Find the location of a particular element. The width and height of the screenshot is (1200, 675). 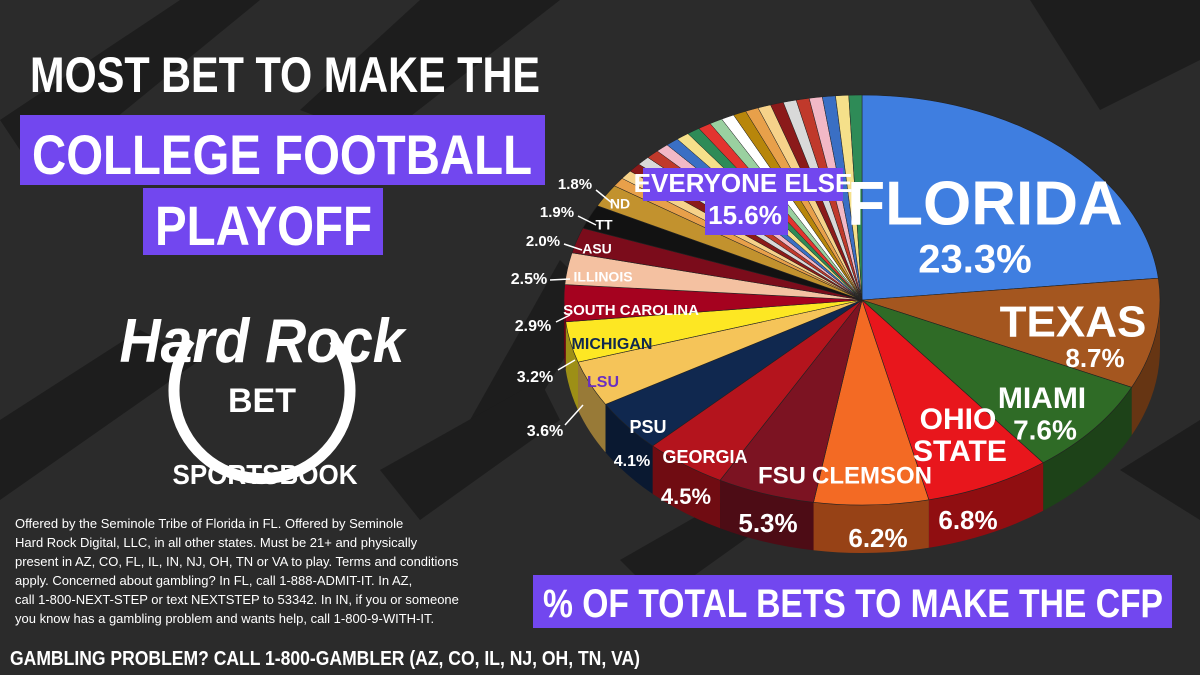

slice-name: ILLINOIS is located at coordinates (602, 277).